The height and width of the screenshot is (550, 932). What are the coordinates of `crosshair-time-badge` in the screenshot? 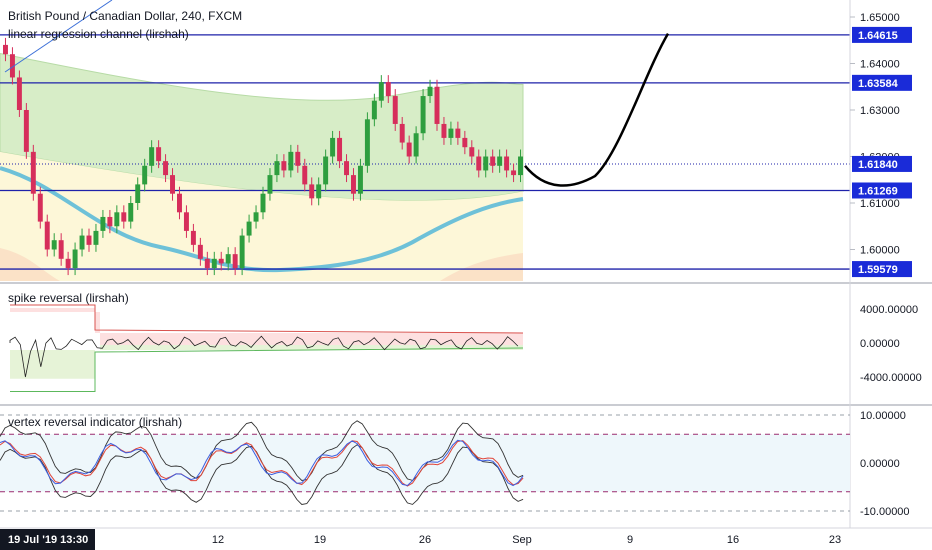 It's located at (47, 539).